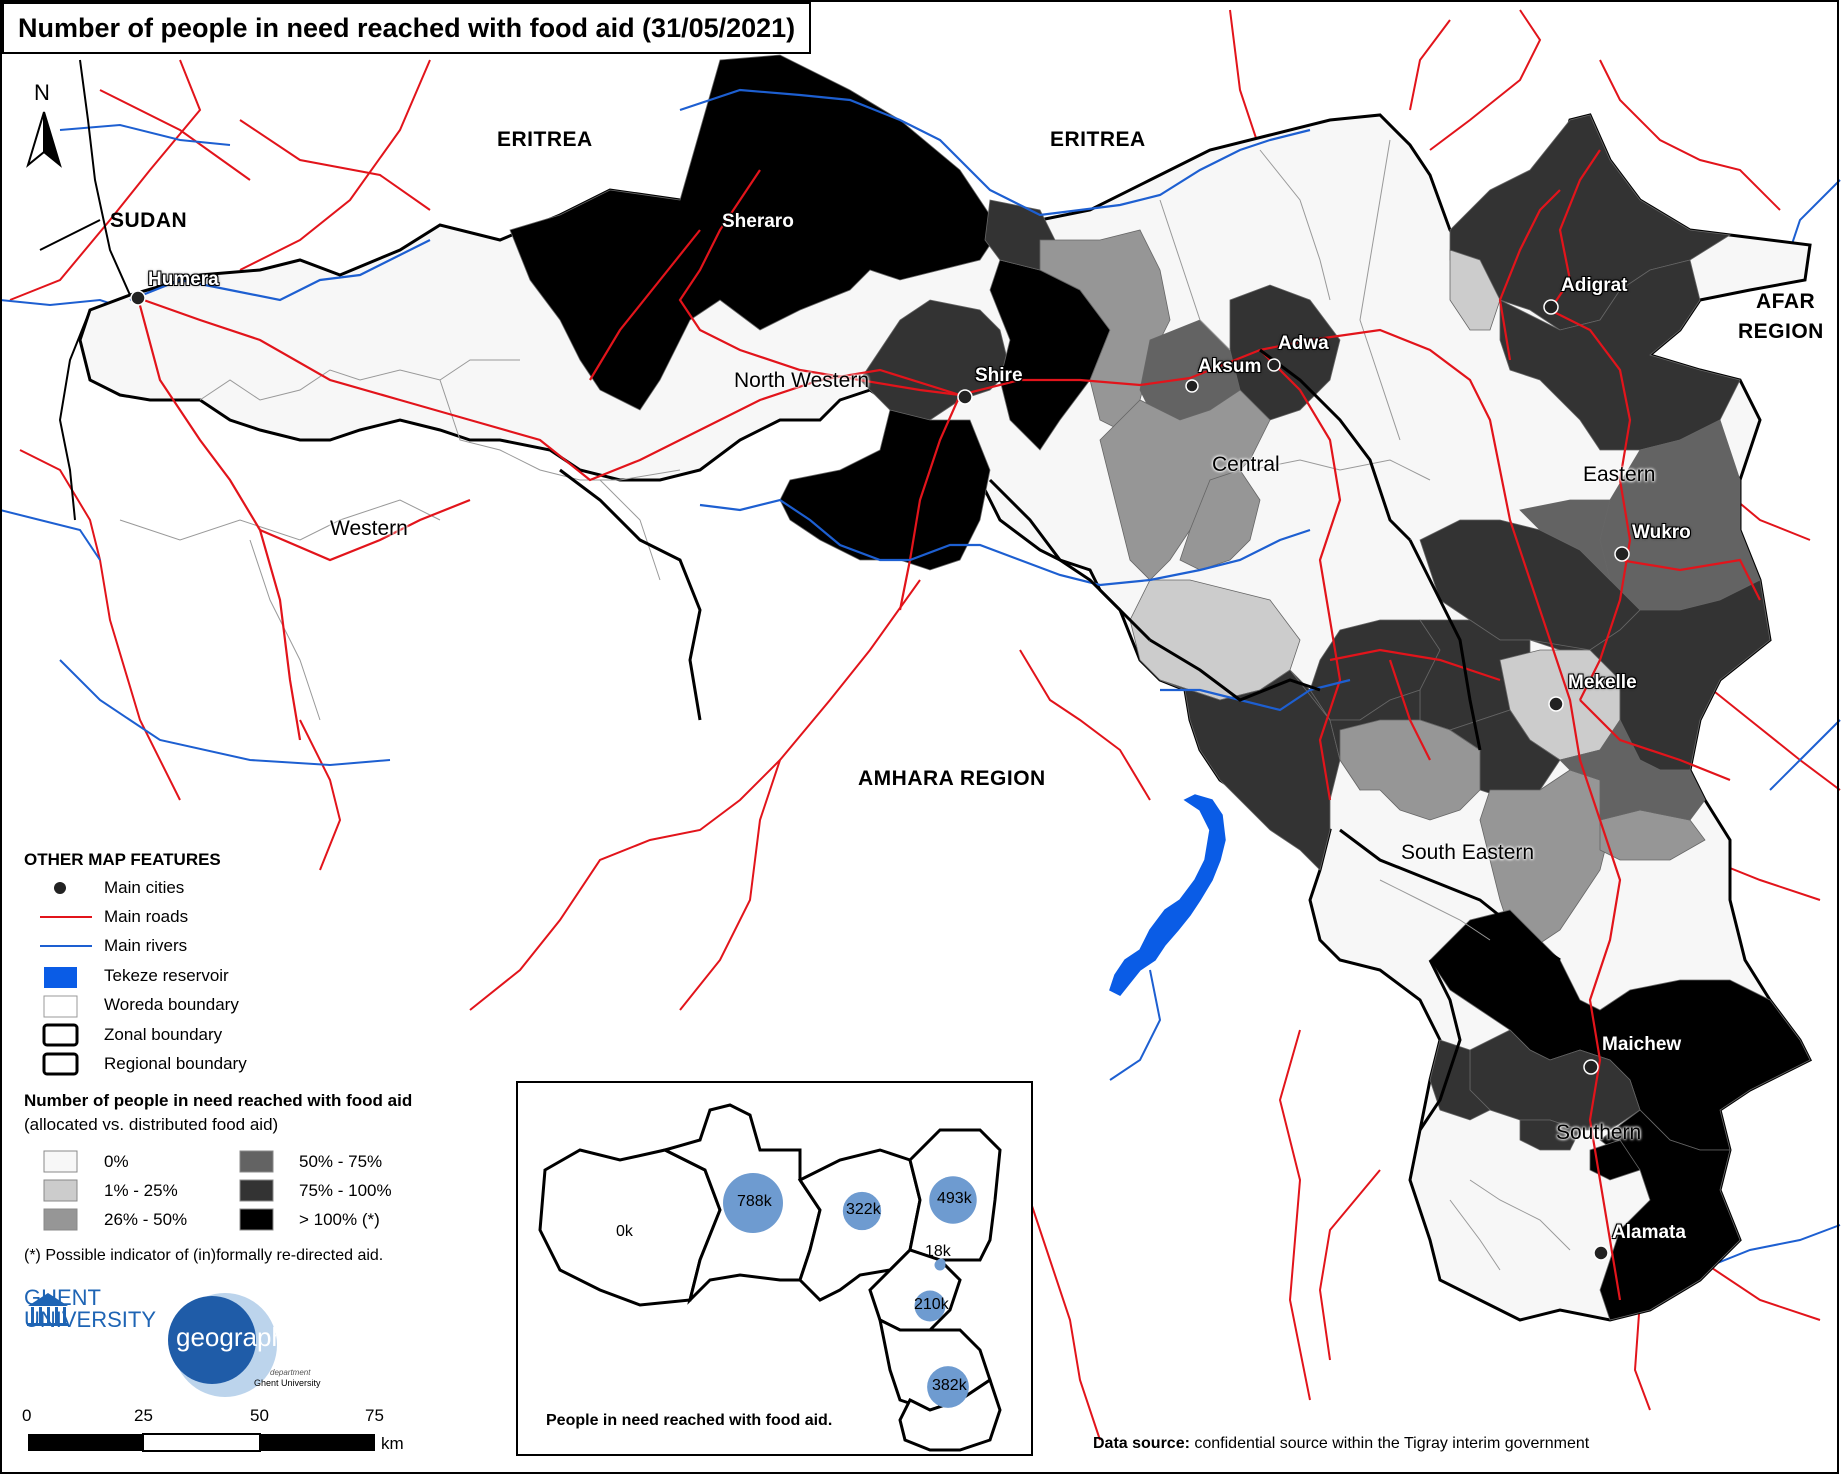 This screenshot has width=1843, height=1478. Describe the element at coordinates (1167, 895) in the screenshot. I see `tekeze-reservoir` at that location.